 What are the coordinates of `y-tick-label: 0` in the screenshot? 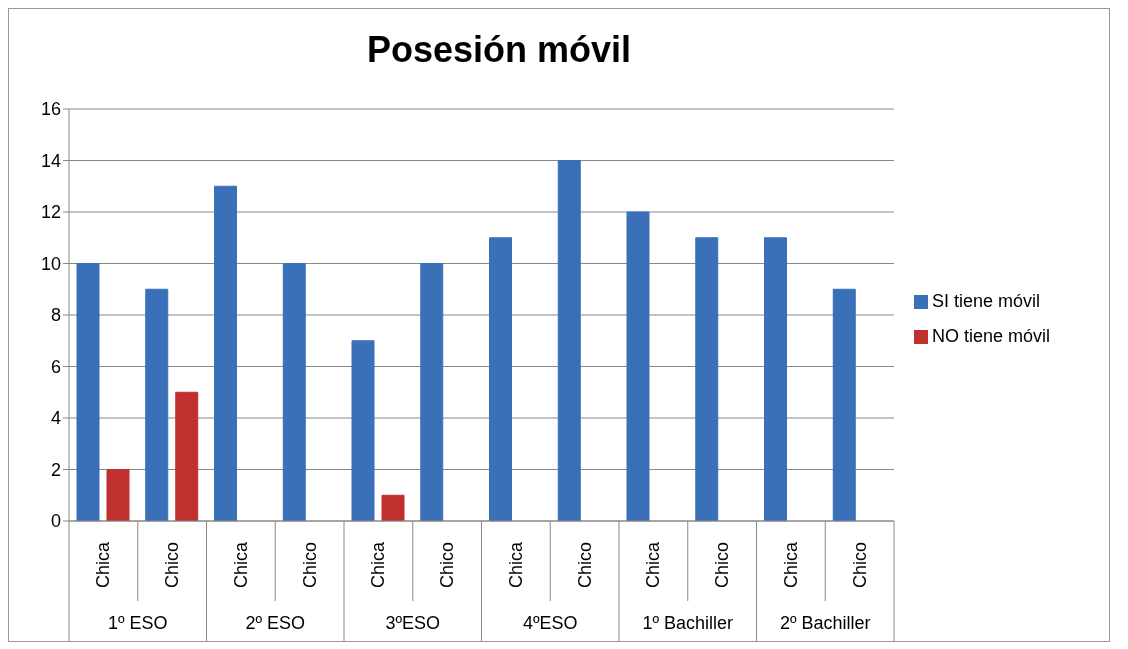 It's located at (55, 521).